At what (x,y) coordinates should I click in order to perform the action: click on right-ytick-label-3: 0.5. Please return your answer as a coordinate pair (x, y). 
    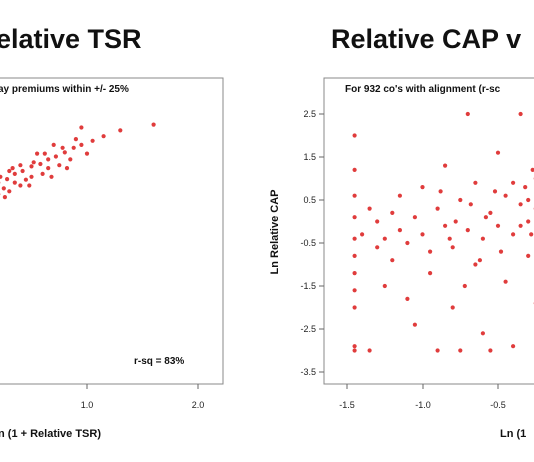
    Looking at the image, I should click on (309, 200).